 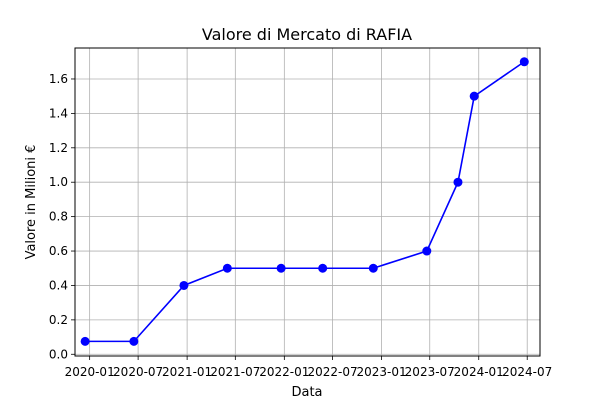 I want to click on x-tick-label: 2024-01, so click(x=479, y=372).